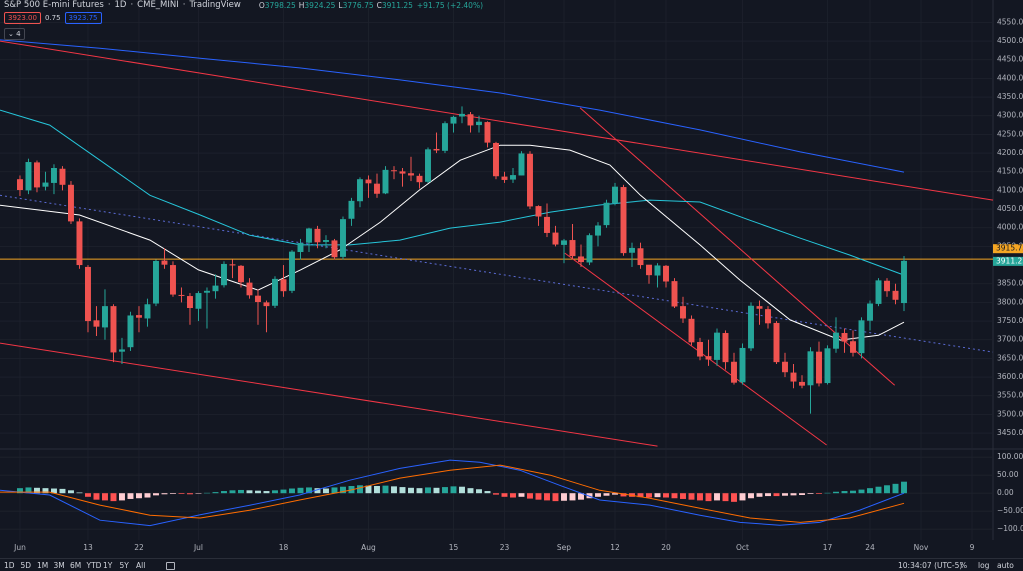 The image size is (1023, 571). I want to click on x-tick-label: Jul, so click(198, 547).